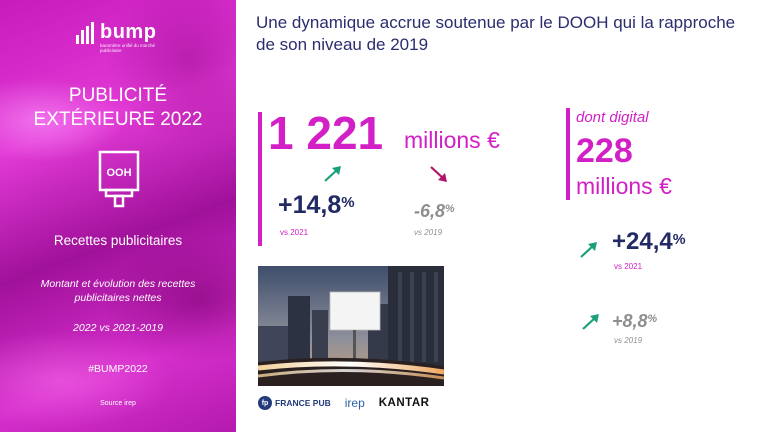 The width and height of the screenshot is (768, 432). I want to click on arrow-down-icon, so click(438, 174).